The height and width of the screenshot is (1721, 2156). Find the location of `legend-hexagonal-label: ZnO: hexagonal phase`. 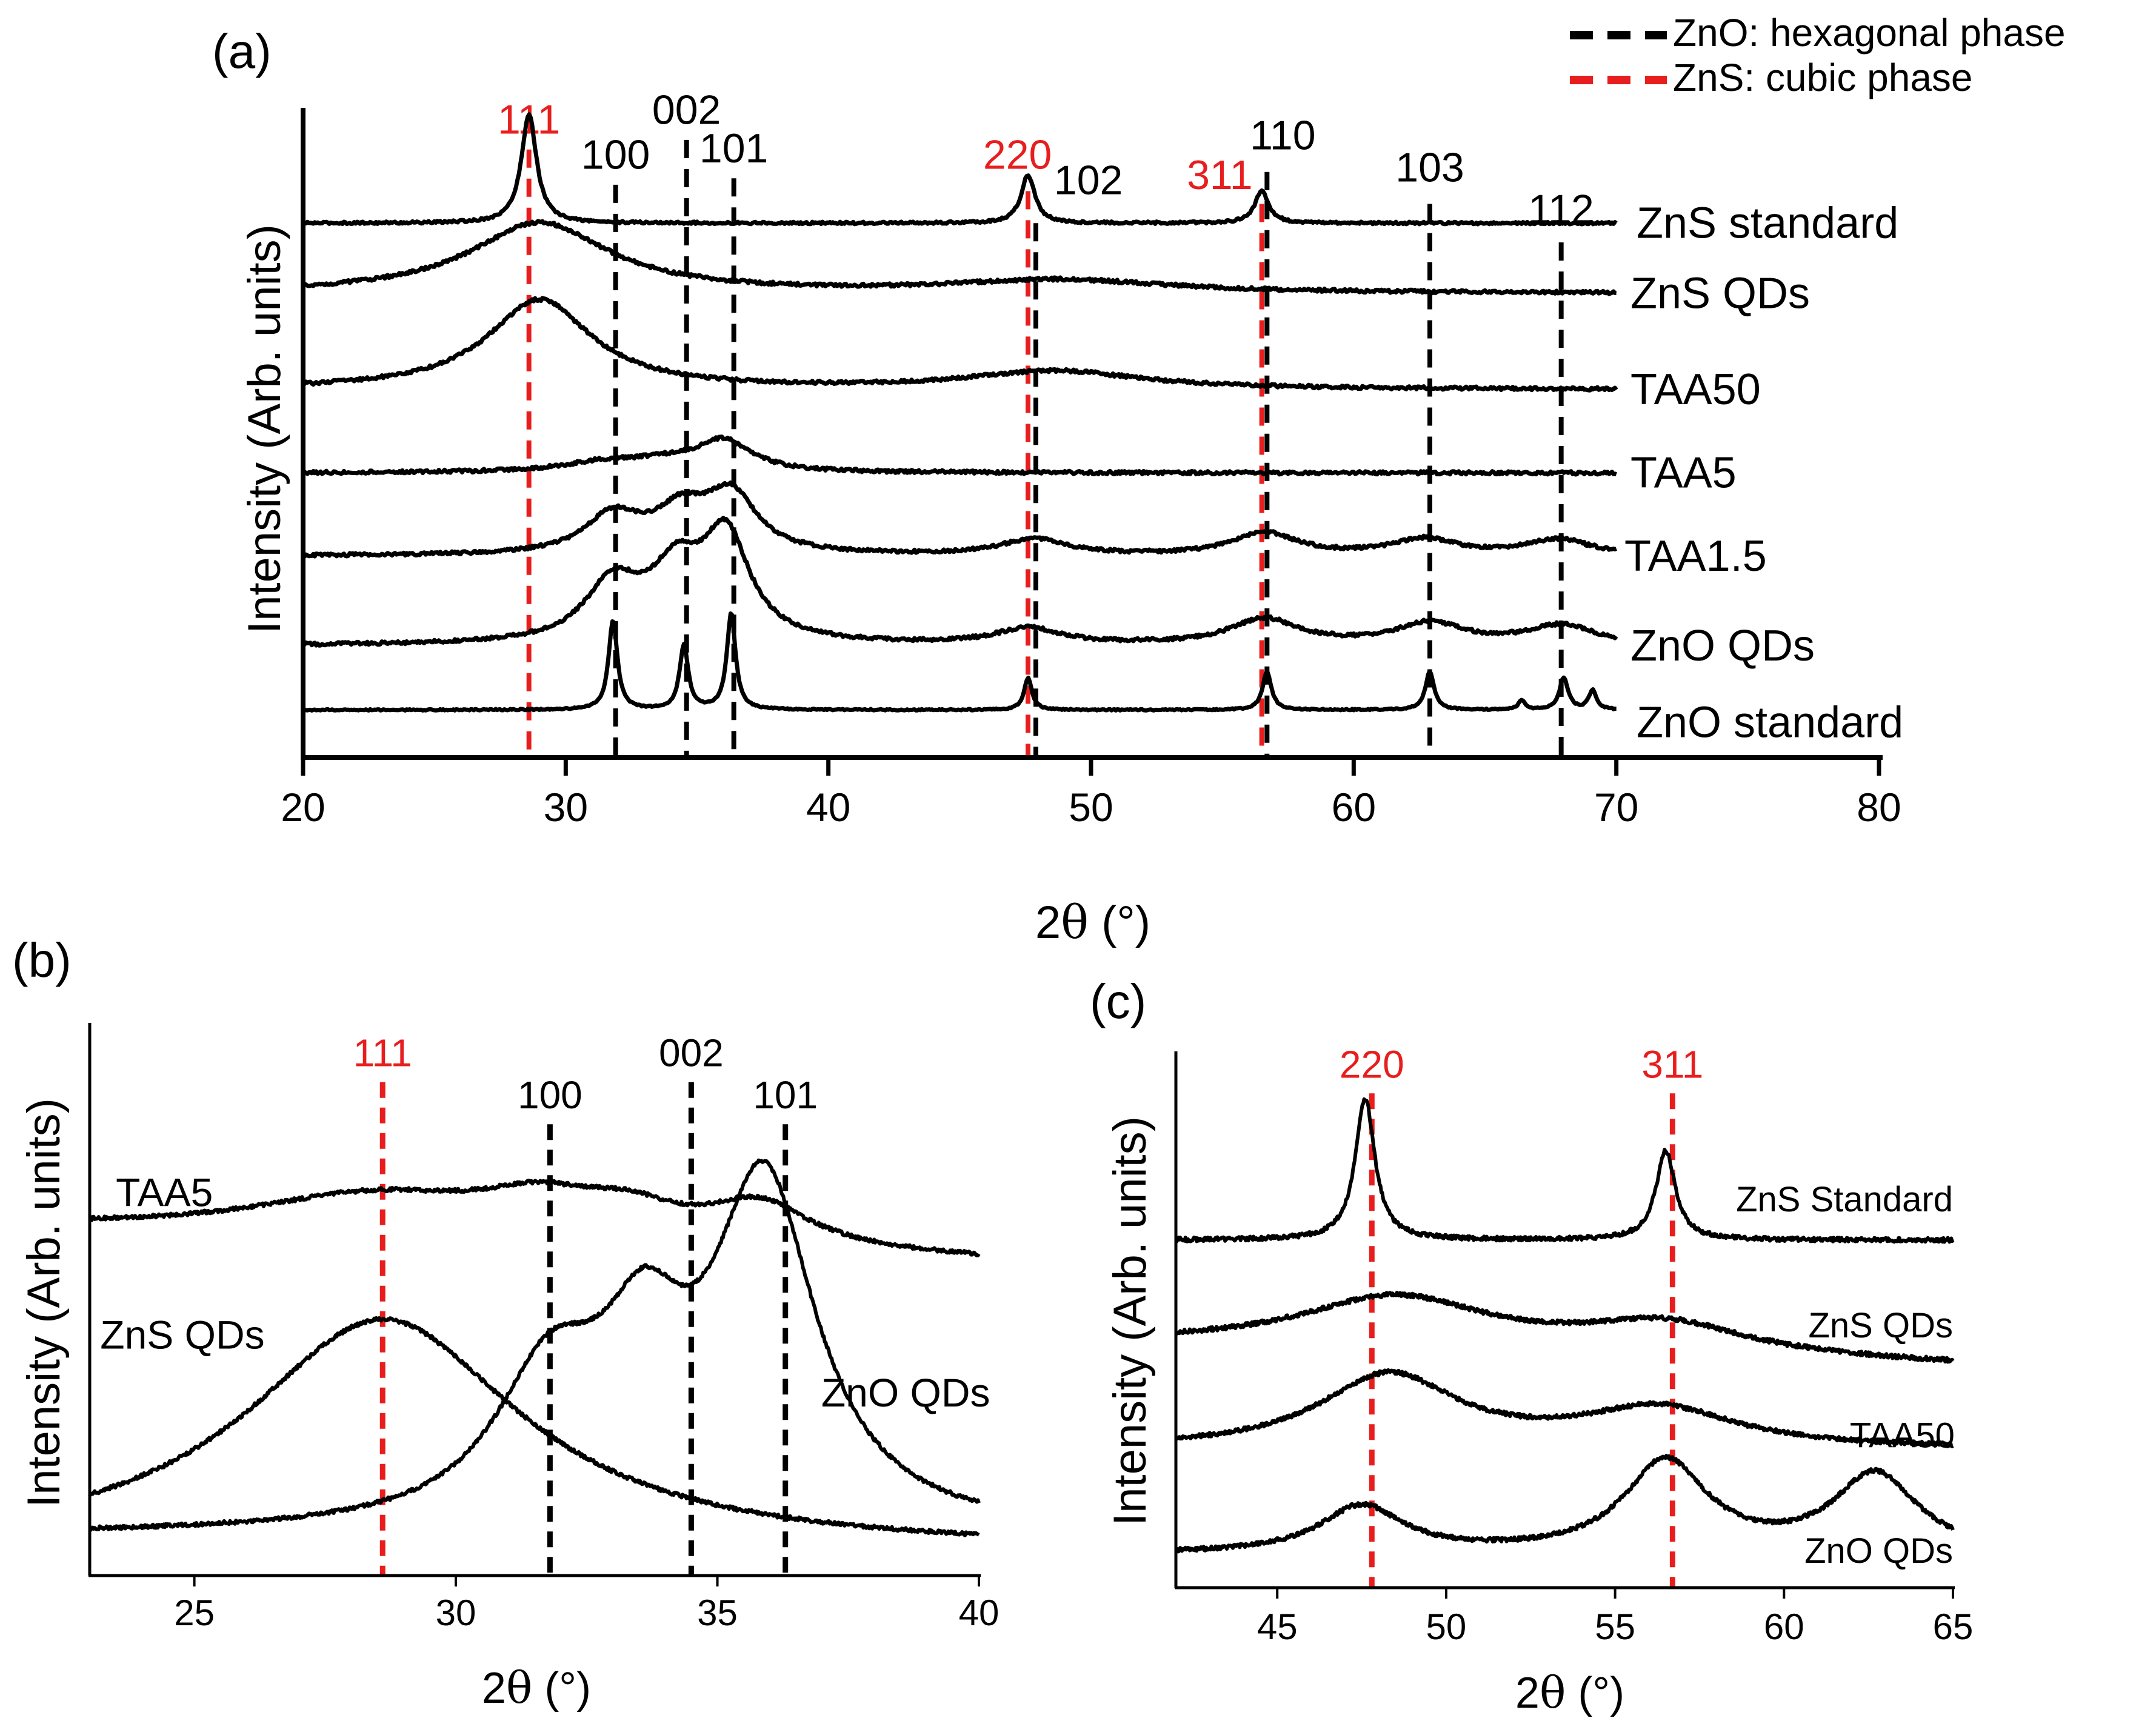

legend-hexagonal-label: ZnO: hexagonal phase is located at coordinates (1870, 33).